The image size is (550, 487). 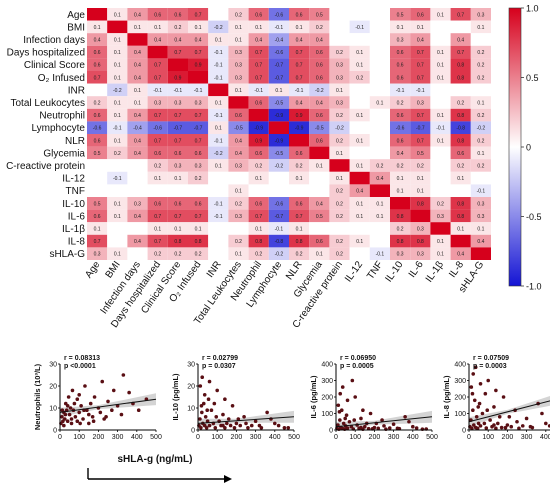 What do you see at coordinates (175, 397) in the screenshot?
I see `scatter-ylabel: IL-10 (pg/mL)` at bounding box center [175, 397].